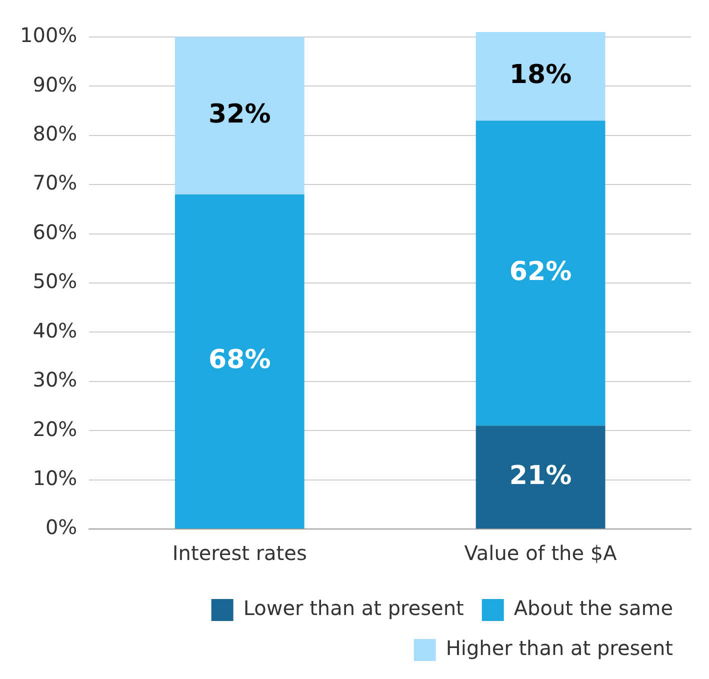  I want to click on data-label: 32%, so click(239, 114).